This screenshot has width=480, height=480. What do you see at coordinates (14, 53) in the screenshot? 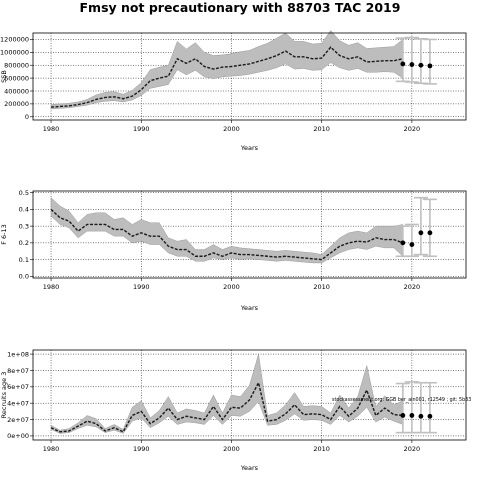
I see `y-tick-label: 1000000` at bounding box center [14, 53].